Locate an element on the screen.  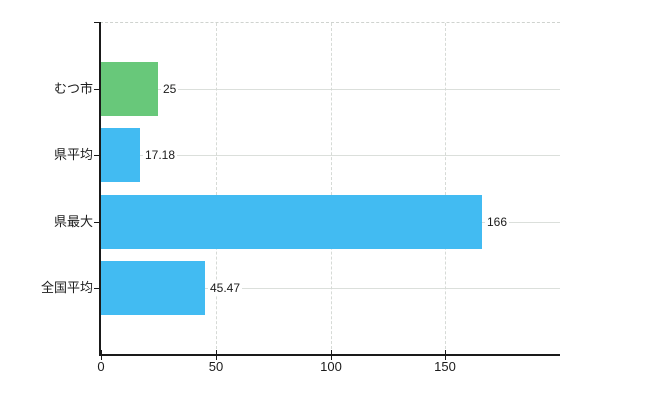
category-label: 全国平均 is located at coordinates (66, 287).